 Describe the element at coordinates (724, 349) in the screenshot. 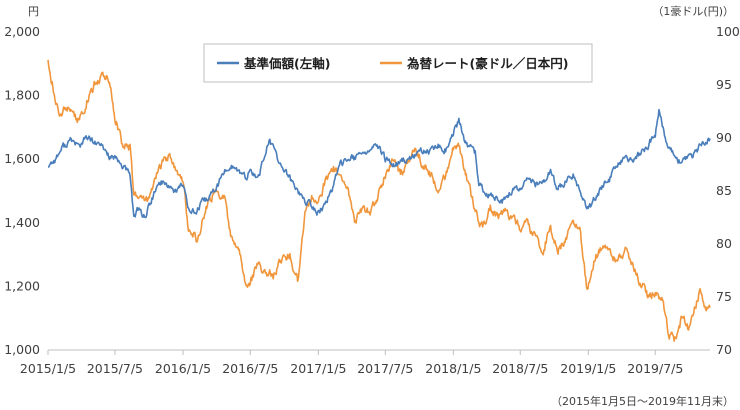

I see `right-tick-label: 70` at that location.